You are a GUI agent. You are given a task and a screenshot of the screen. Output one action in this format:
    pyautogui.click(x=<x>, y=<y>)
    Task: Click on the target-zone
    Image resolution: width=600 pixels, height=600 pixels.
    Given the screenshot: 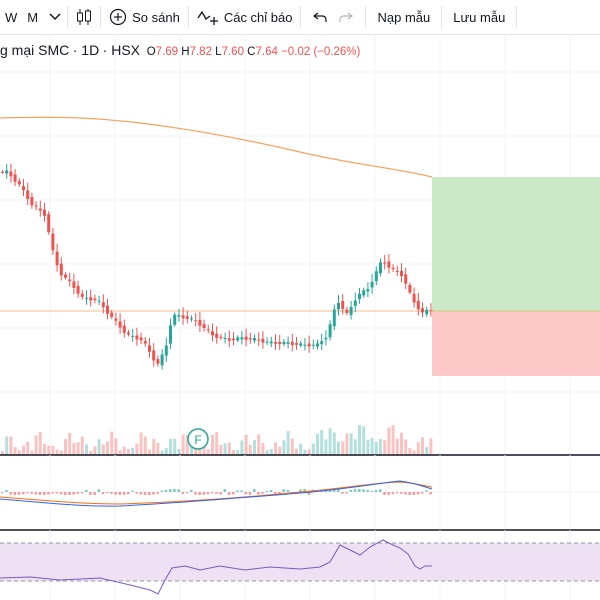 What is the action you would take?
    pyautogui.click(x=516, y=244)
    